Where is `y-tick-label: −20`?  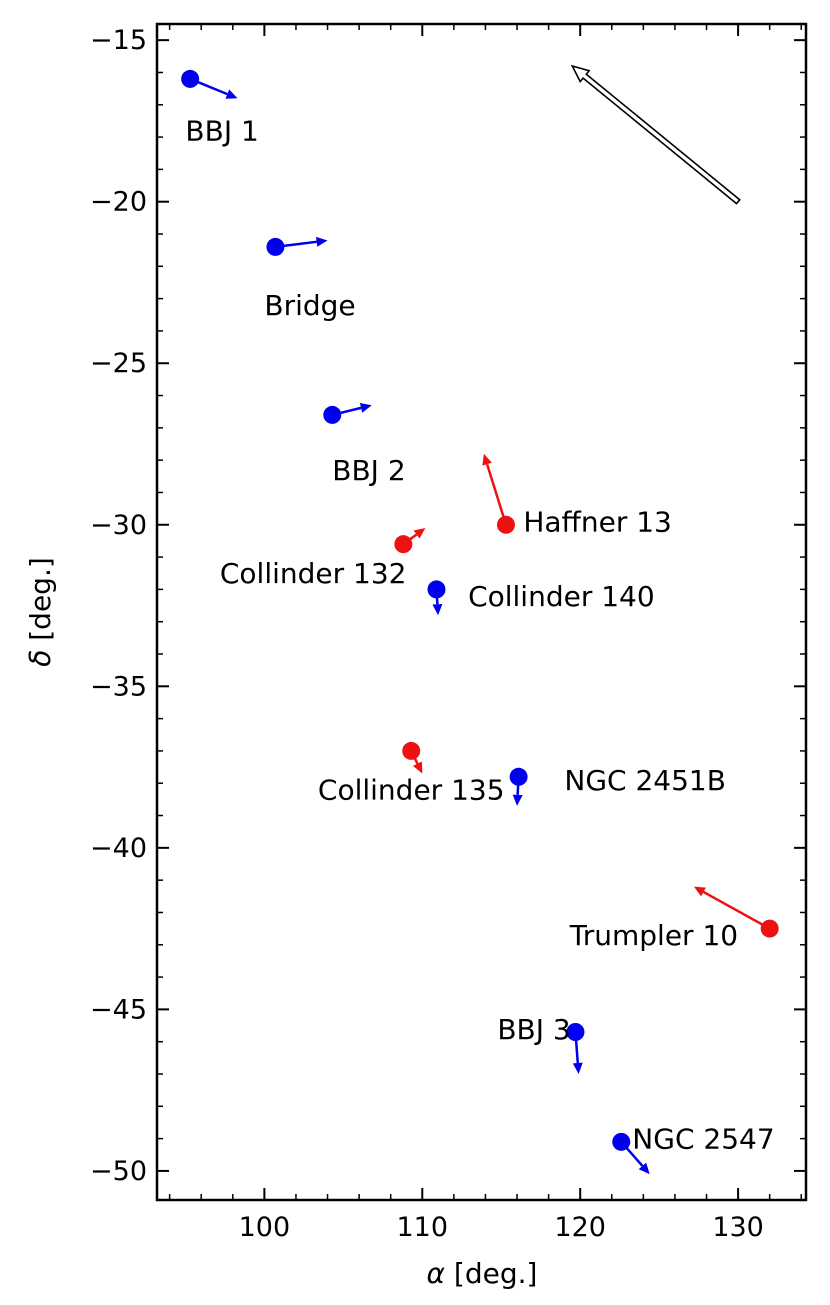
y-tick-label: −20 is located at coordinates (118, 202).